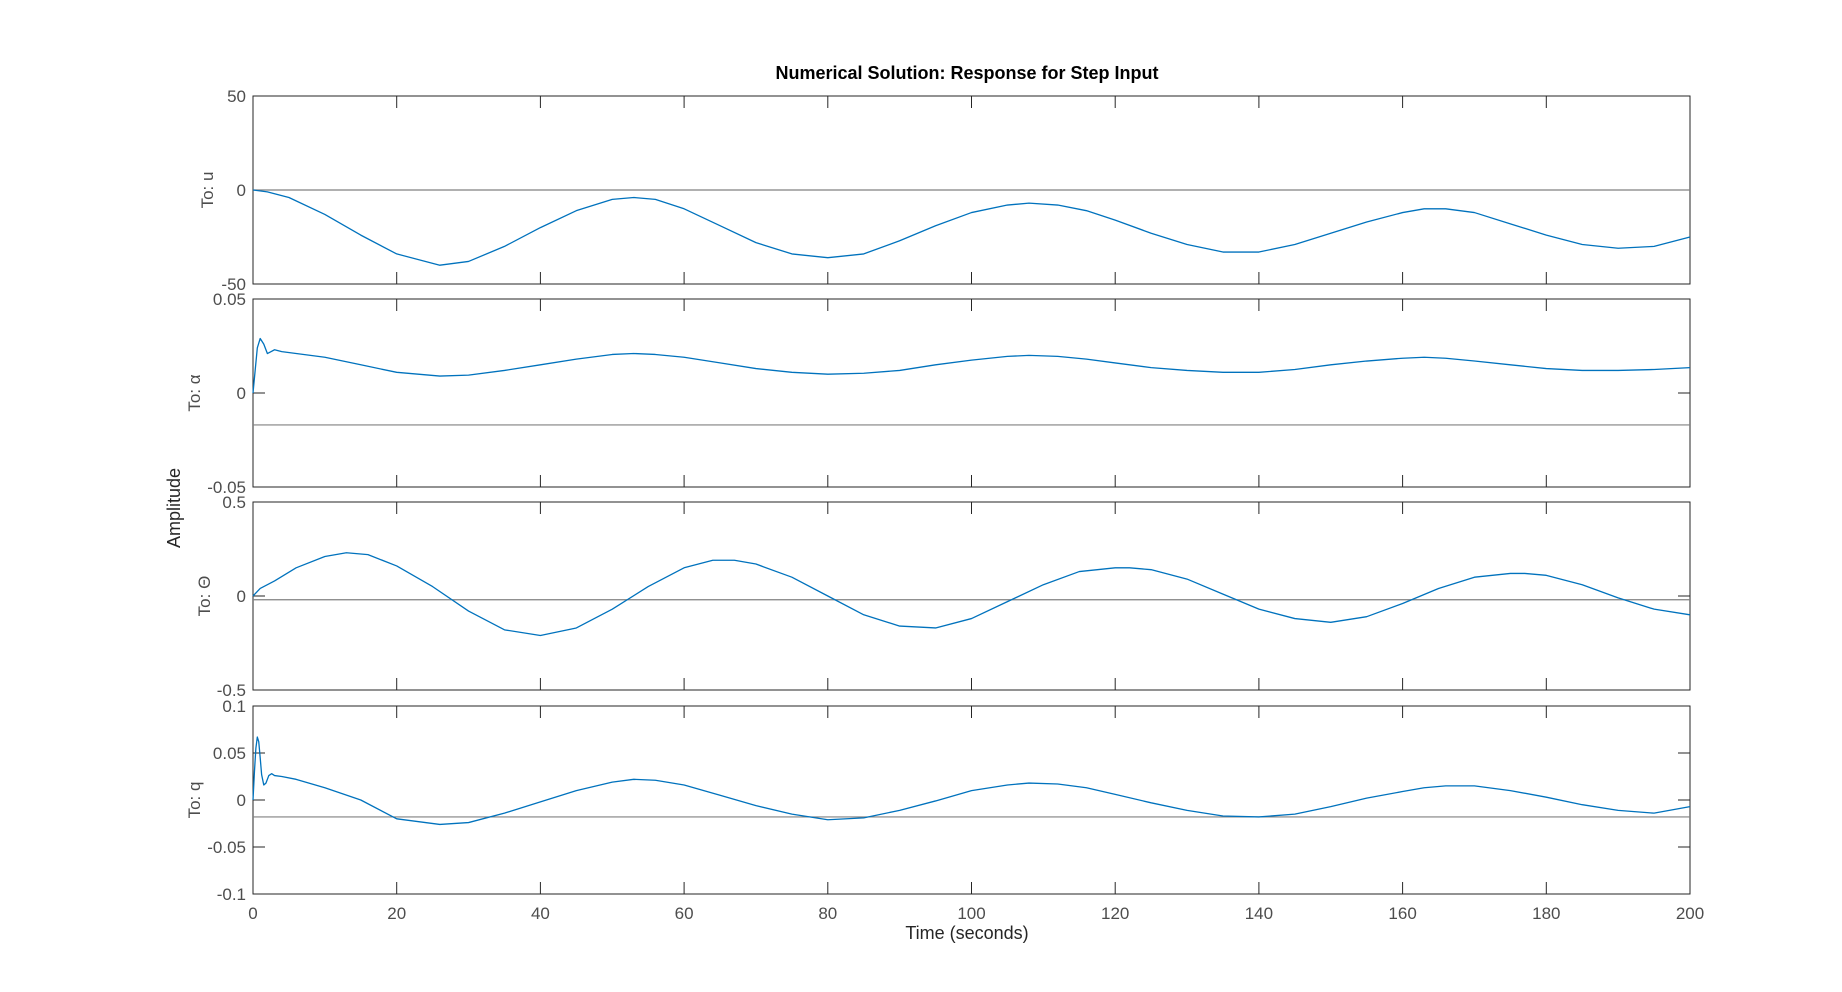 The image size is (1842, 992). Describe the element at coordinates (194, 392) in the screenshot. I see `channel-label: To: α` at that location.